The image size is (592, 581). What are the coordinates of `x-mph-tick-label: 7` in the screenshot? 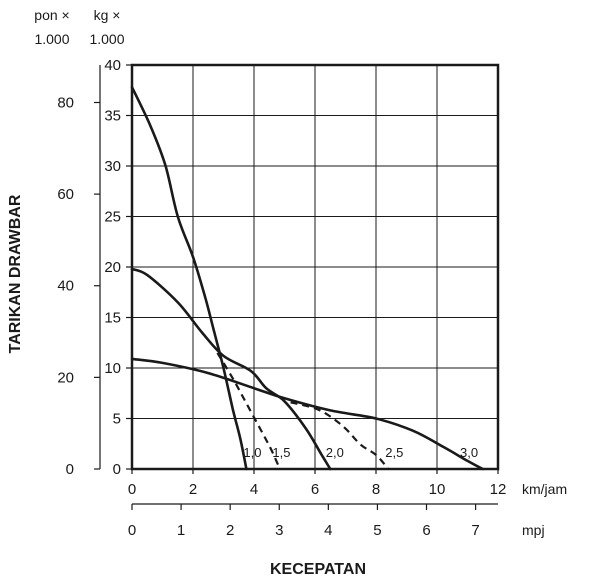 It's located at (475, 530).